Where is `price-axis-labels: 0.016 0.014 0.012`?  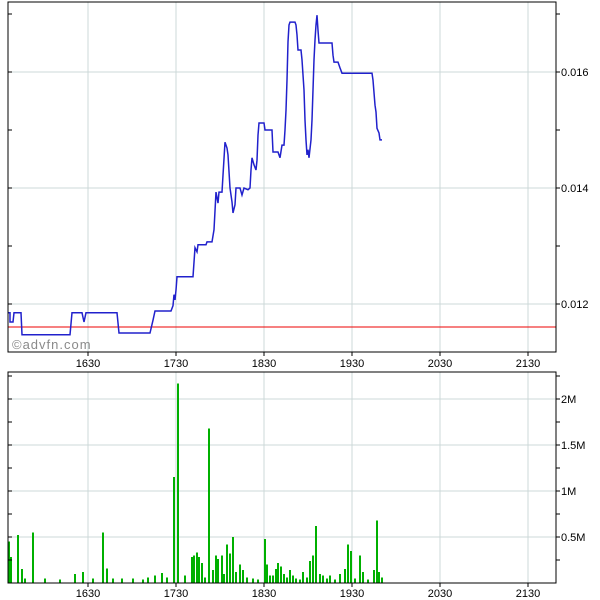 price-axis-labels: 0.016 0.014 0.012 is located at coordinates (575, 189).